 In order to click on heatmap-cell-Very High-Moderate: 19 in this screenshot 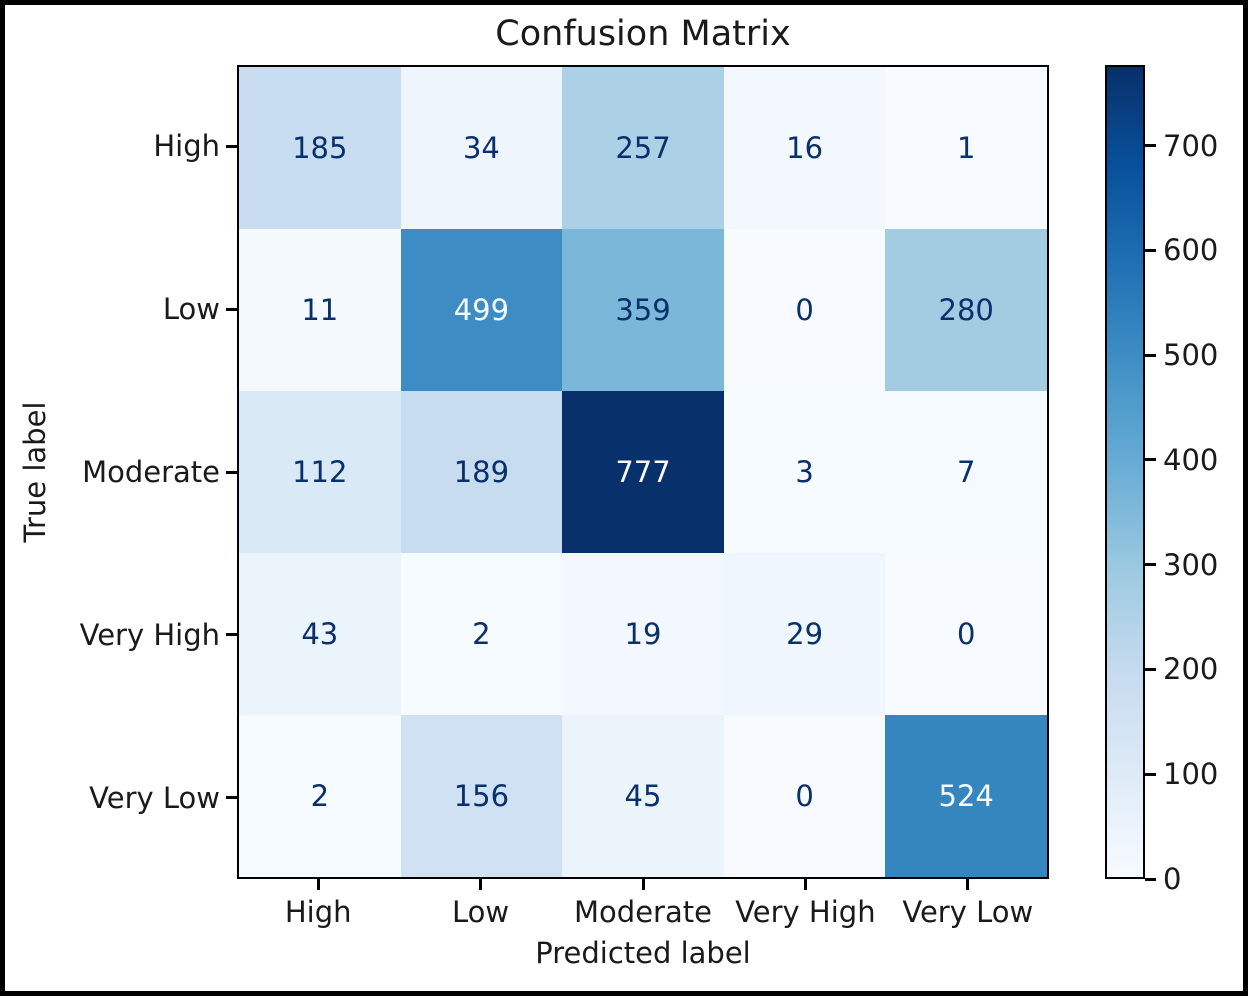, I will do `click(643, 634)`.